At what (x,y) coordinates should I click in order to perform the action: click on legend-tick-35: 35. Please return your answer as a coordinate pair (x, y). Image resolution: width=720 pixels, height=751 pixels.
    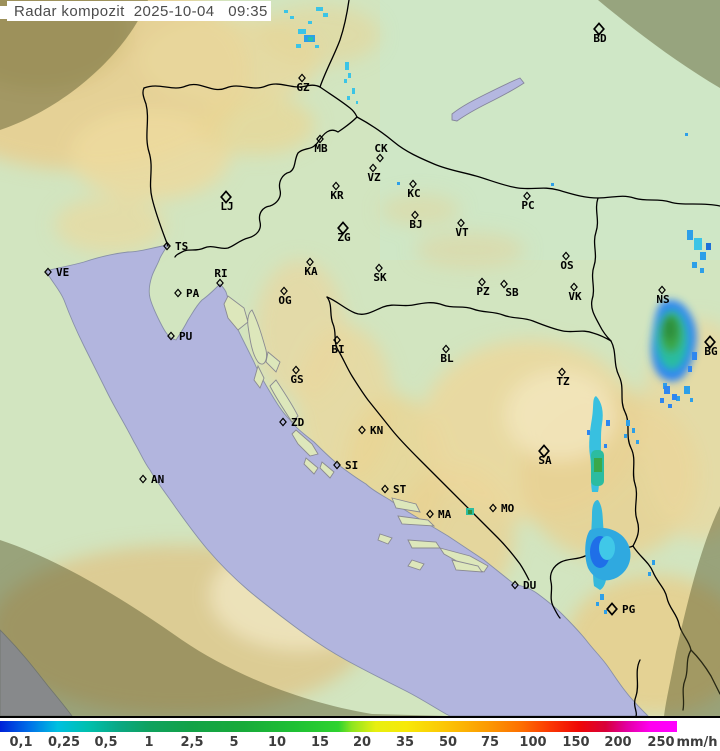
    Looking at the image, I should click on (405, 742).